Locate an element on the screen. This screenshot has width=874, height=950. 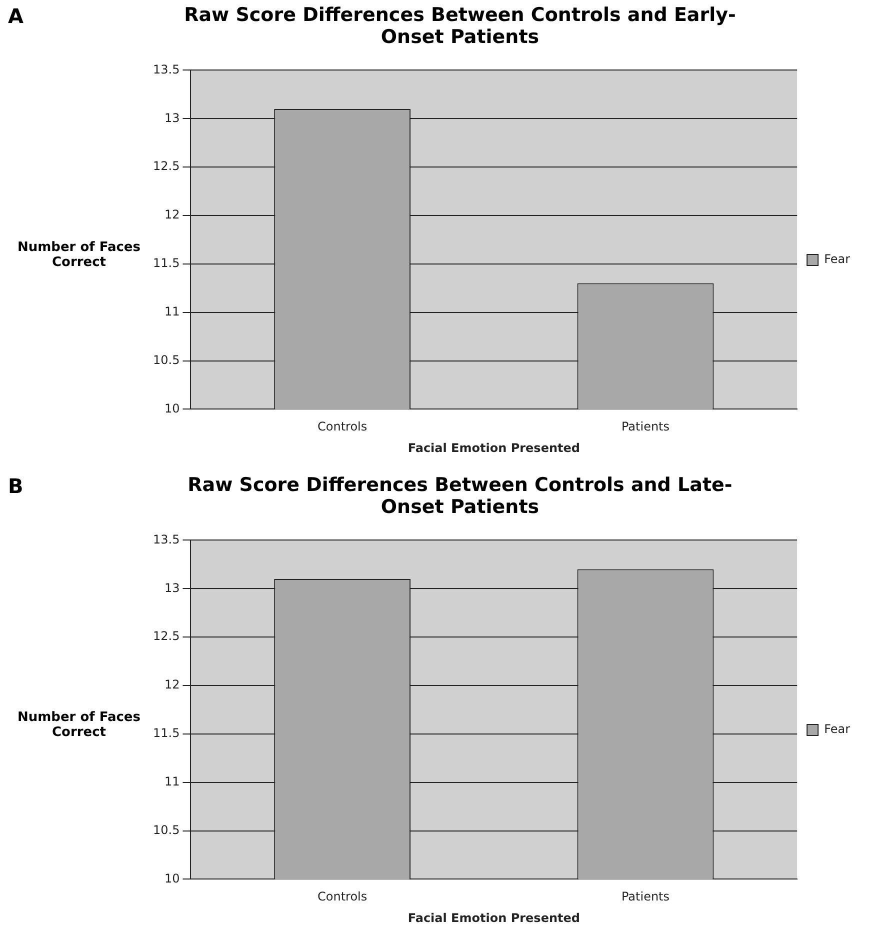
chart-title: Raw Score Differences Between Controls and Early-Onset Patients is located at coordinates (460, 26).